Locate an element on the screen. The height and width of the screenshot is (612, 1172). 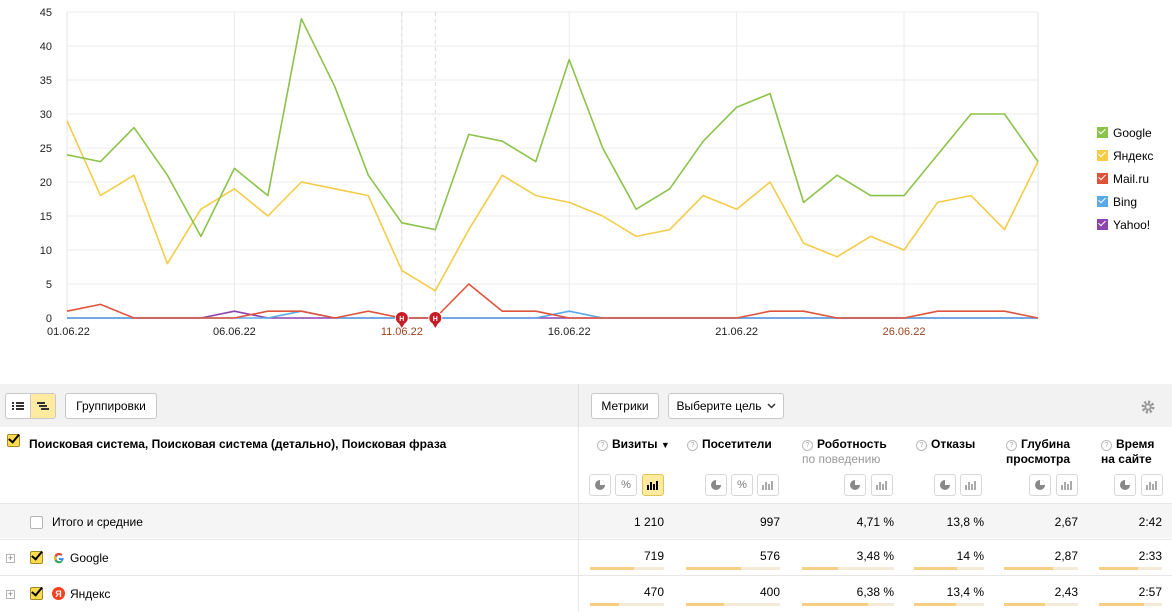
percent-icon: % is located at coordinates (742, 485).